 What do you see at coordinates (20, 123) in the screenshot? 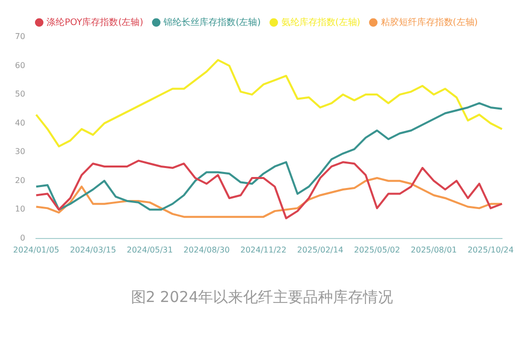
I see `y-tick-label: 40` at bounding box center [20, 123].